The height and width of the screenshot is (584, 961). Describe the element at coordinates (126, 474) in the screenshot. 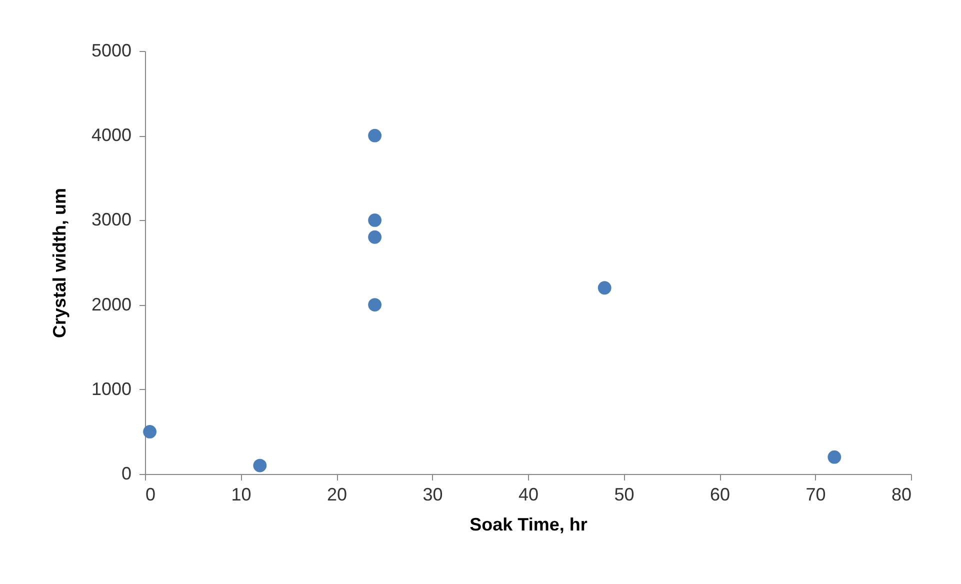

I see `y-tick-label: 0` at that location.